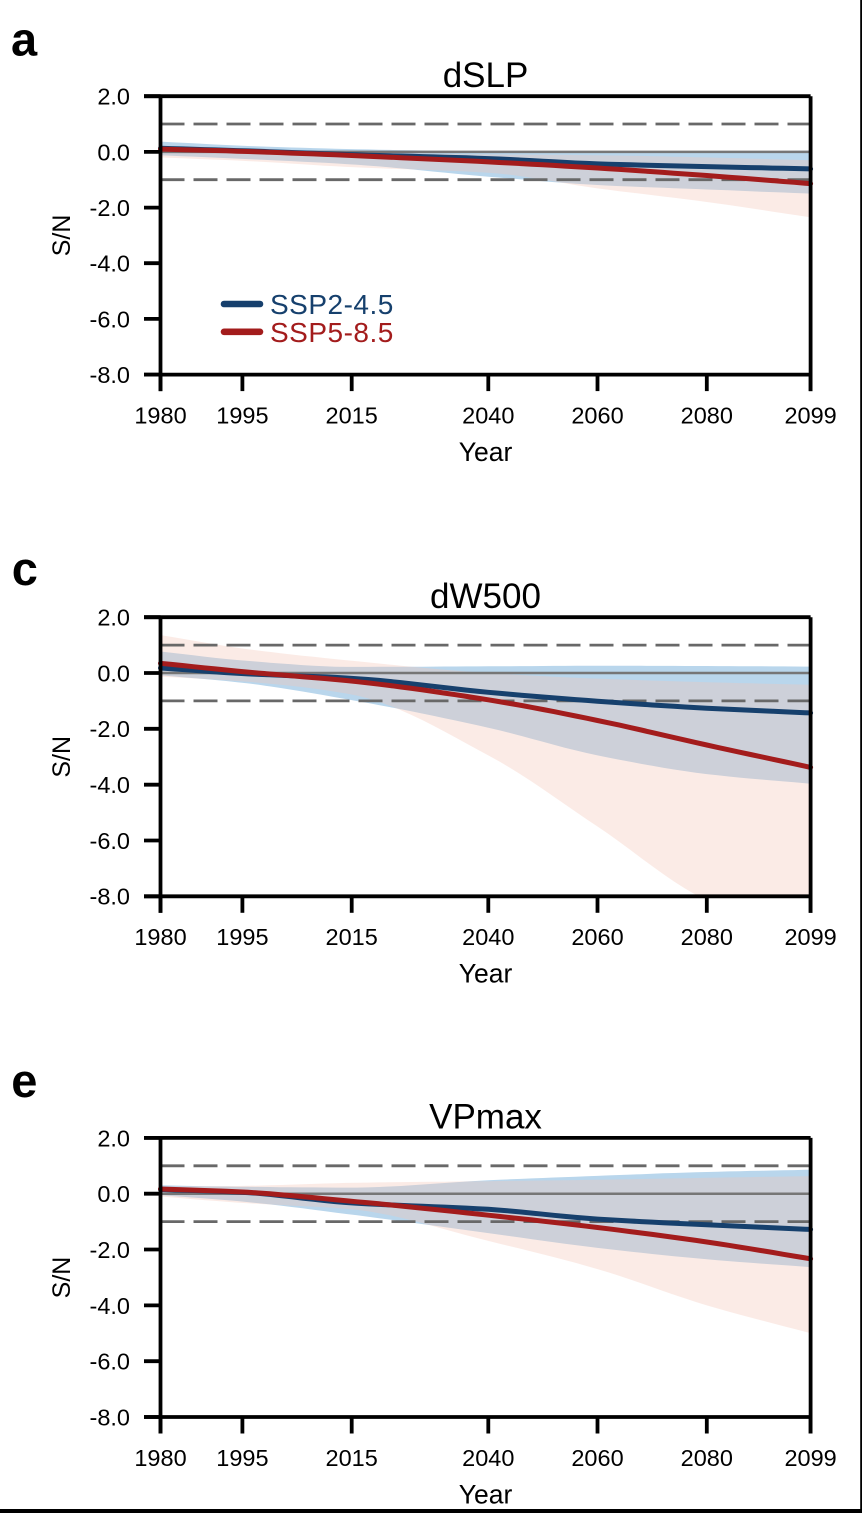 The width and height of the screenshot is (862, 1513). I want to click on svg-text: a, so click(24, 39).